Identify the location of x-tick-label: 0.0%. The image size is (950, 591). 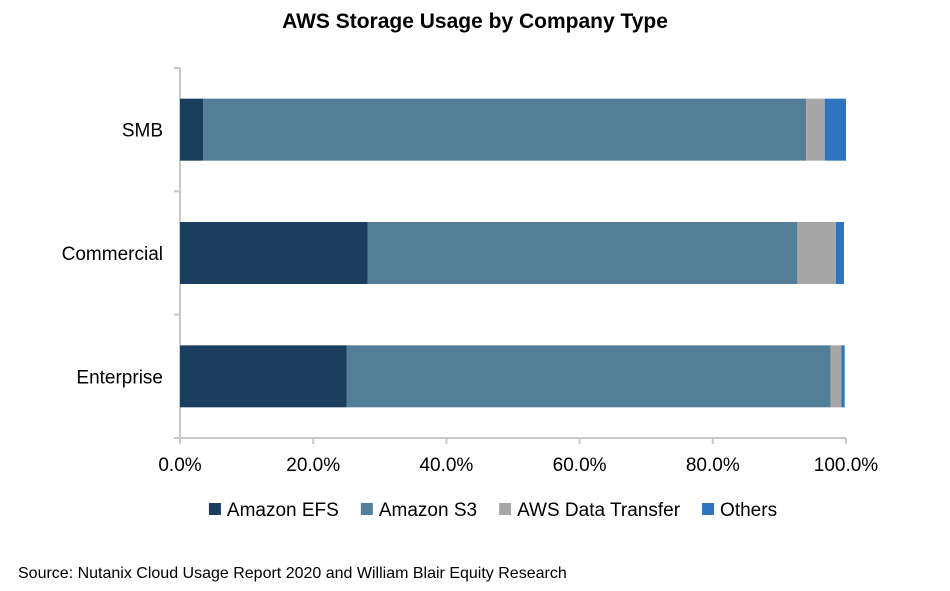
(179, 465).